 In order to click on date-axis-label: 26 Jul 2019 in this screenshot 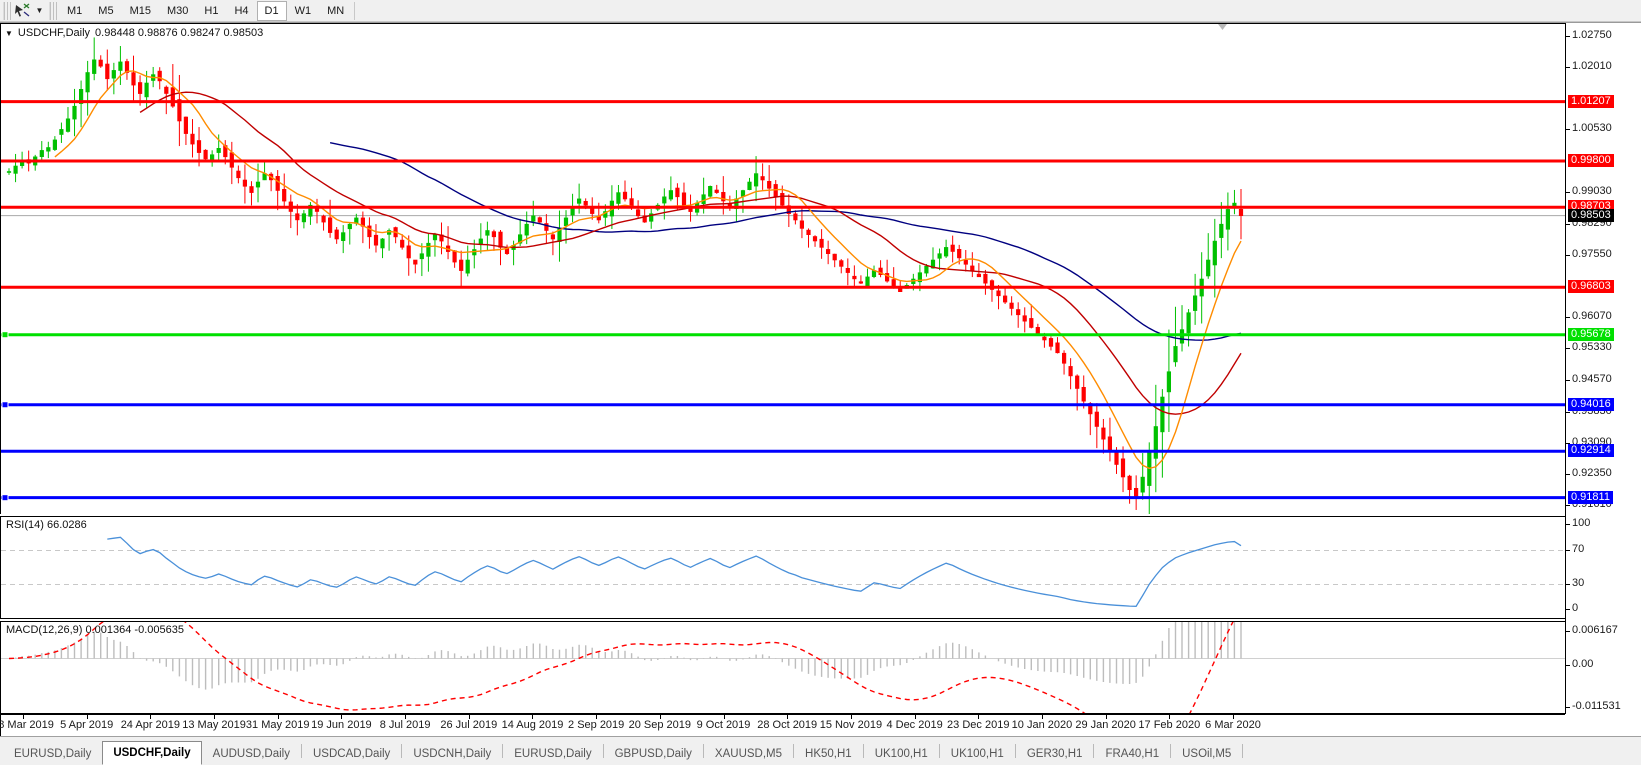, I will do `click(469, 725)`.